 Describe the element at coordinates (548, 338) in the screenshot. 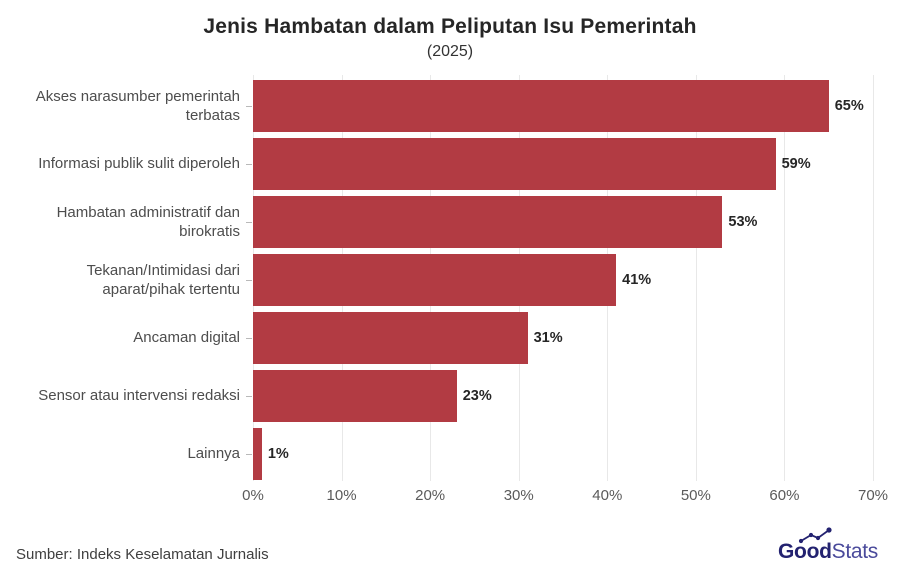

I see `value-label: 31%` at that location.